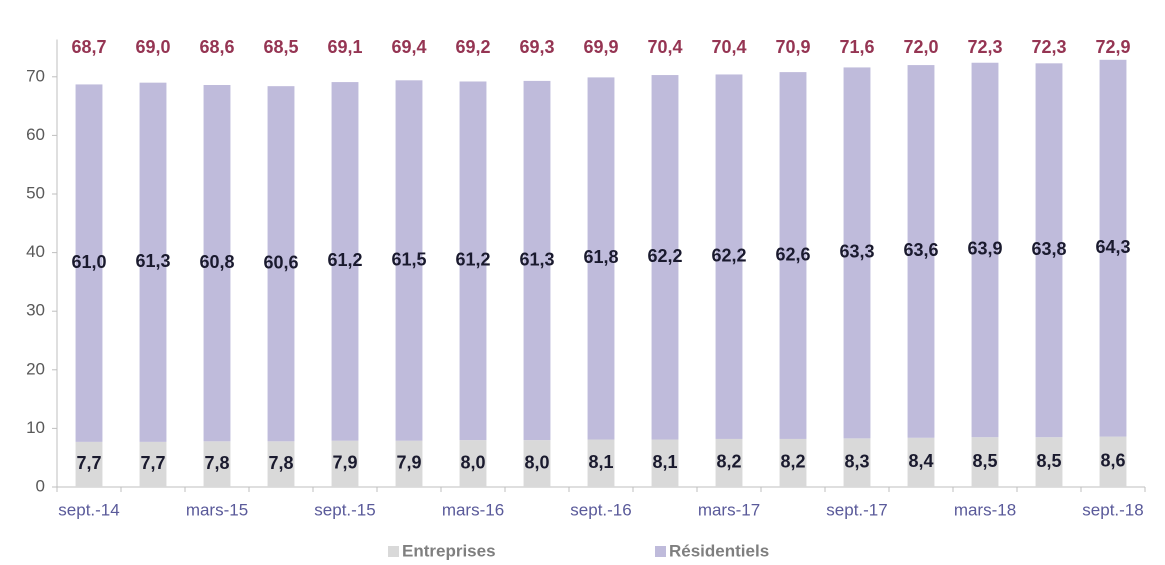  I want to click on value-label: 8,6, so click(1112, 461).